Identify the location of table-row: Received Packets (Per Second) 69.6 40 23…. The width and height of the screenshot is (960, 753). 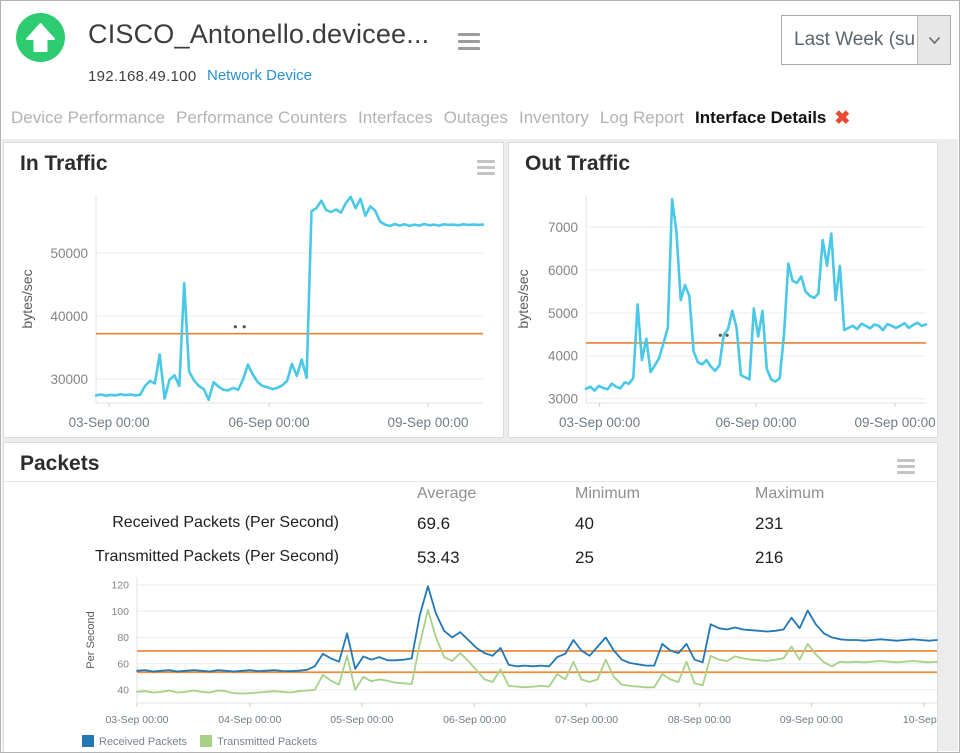
(470, 525).